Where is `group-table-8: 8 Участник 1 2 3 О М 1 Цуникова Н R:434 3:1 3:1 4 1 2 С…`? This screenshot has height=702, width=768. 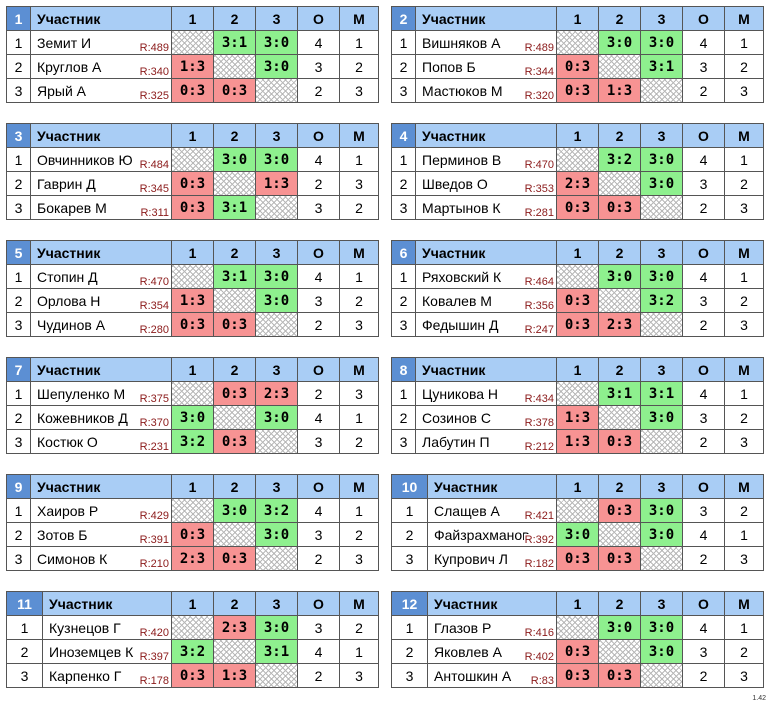 group-table-8: 8 Участник 1 2 3 О М 1 Цуникова Н R:434 3:1 3:1 4 1 2 С… is located at coordinates (577, 405).